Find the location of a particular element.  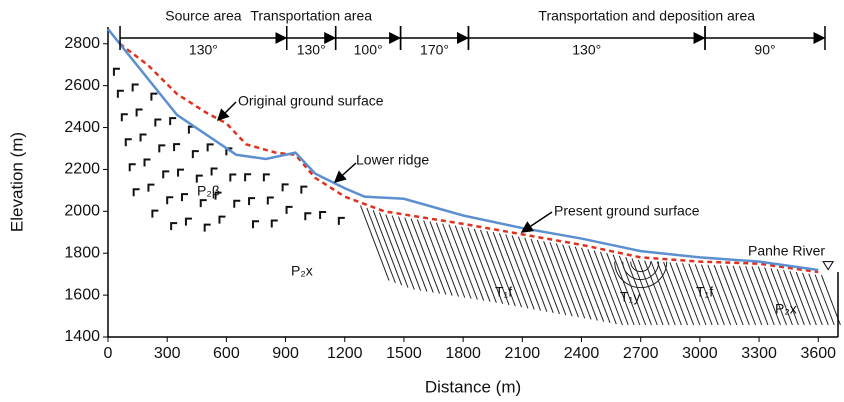

y-tick-label: 1800 is located at coordinates (82, 252).